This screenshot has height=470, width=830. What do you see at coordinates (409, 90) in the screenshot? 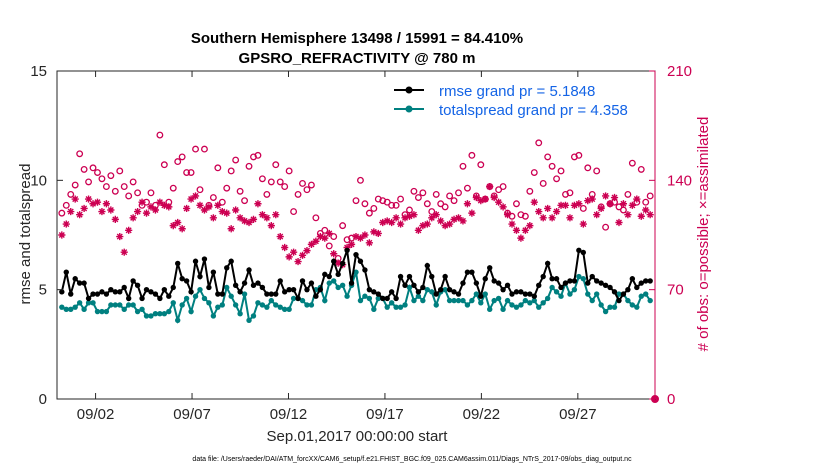
I see `legend-rmse-marker` at bounding box center [409, 90].